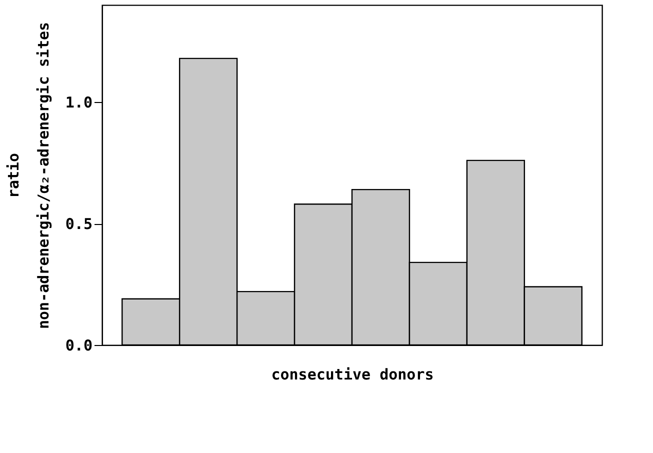  What do you see at coordinates (352, 375) in the screenshot?
I see `x-axis-title: consecutive donors` at bounding box center [352, 375].